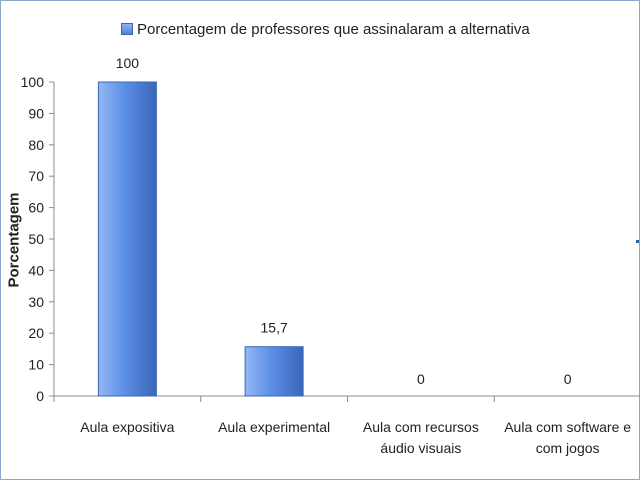 Image resolution: width=640 pixels, height=480 pixels. Describe the element at coordinates (274, 427) in the screenshot. I see `x-category-label: Aula experimental` at that location.